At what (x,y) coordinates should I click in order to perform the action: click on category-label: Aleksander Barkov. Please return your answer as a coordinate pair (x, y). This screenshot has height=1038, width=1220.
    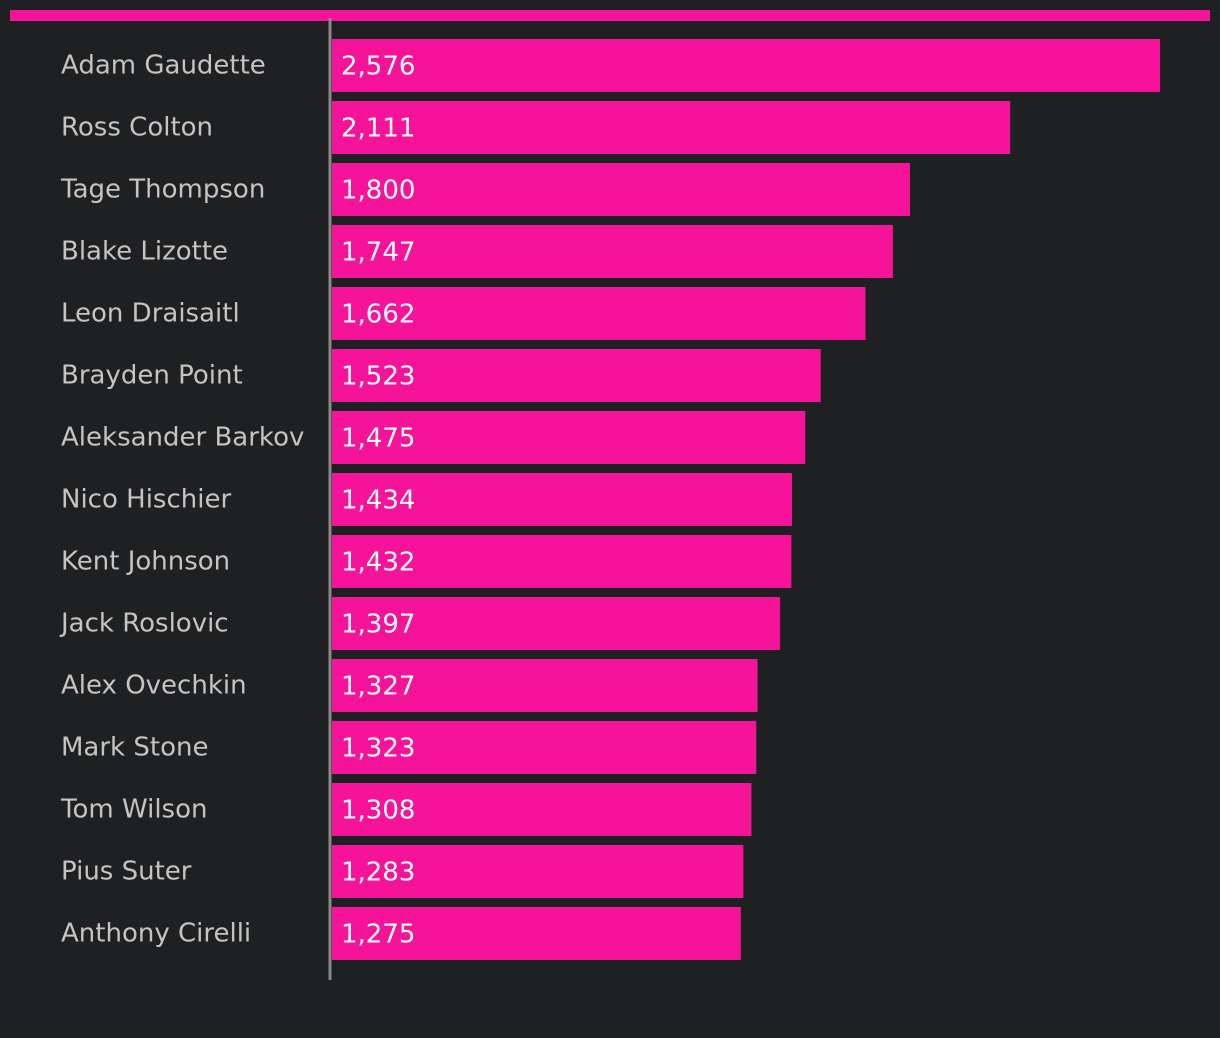
    Looking at the image, I should click on (182, 438).